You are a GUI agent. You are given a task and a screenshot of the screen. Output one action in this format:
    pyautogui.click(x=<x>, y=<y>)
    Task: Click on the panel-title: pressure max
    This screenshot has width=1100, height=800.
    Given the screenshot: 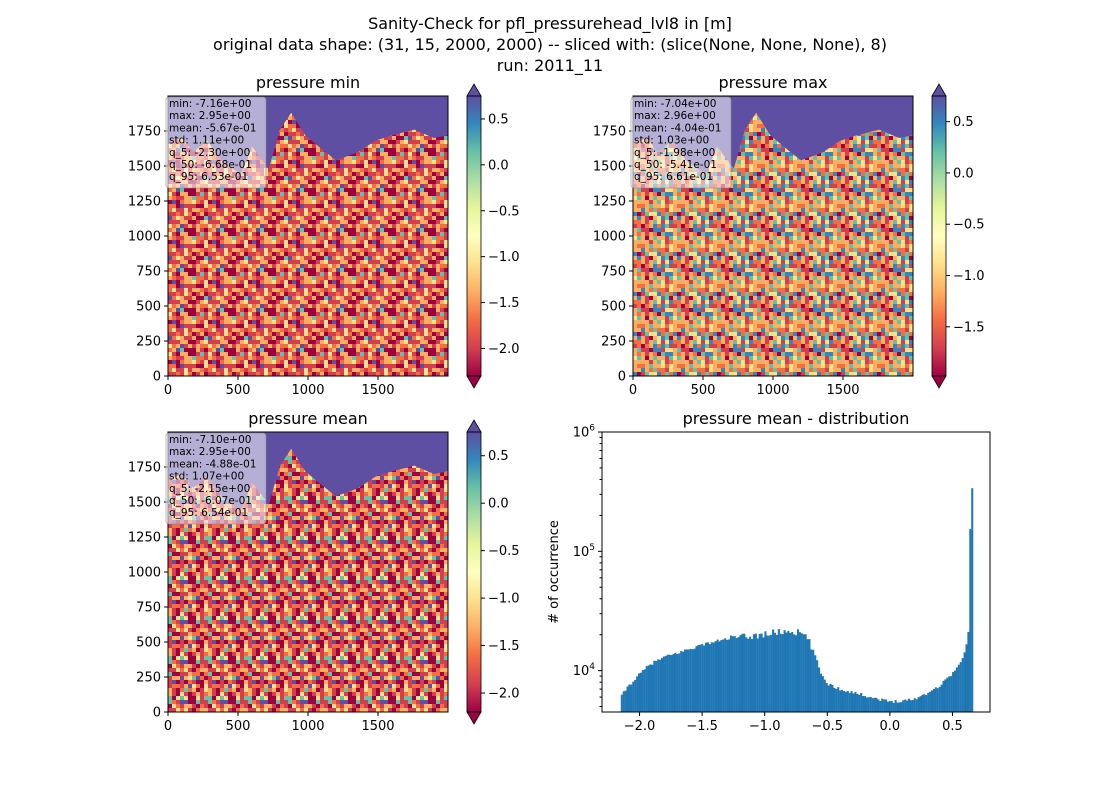 What is the action you would take?
    pyautogui.click(x=772, y=82)
    